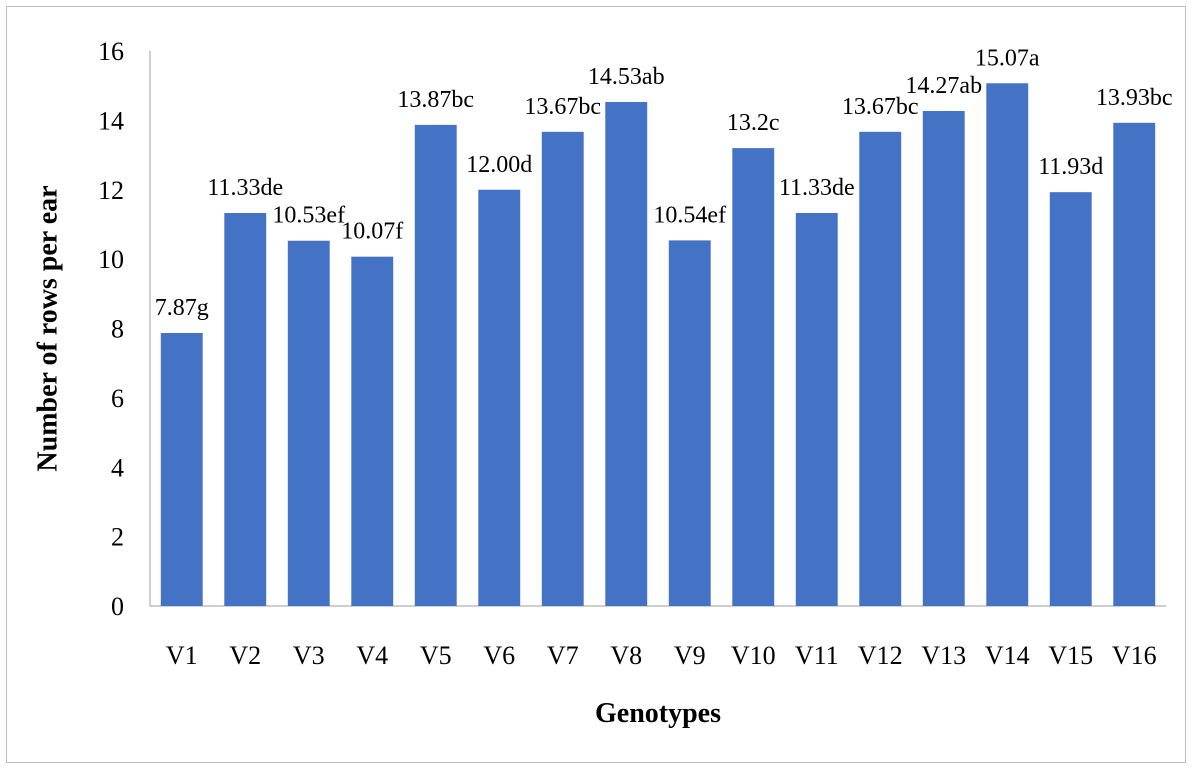 This screenshot has width=1192, height=769. Describe the element at coordinates (372, 655) in the screenshot. I see `x-tick-label: V4` at that location.